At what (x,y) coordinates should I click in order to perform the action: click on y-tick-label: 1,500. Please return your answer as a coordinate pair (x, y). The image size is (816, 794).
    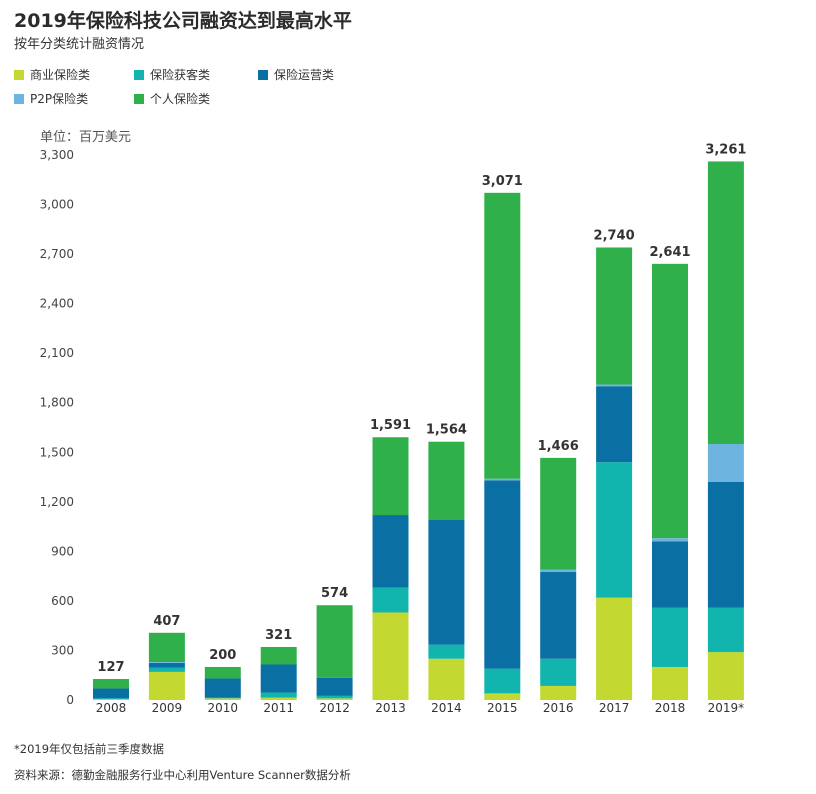
    Looking at the image, I should click on (57, 452).